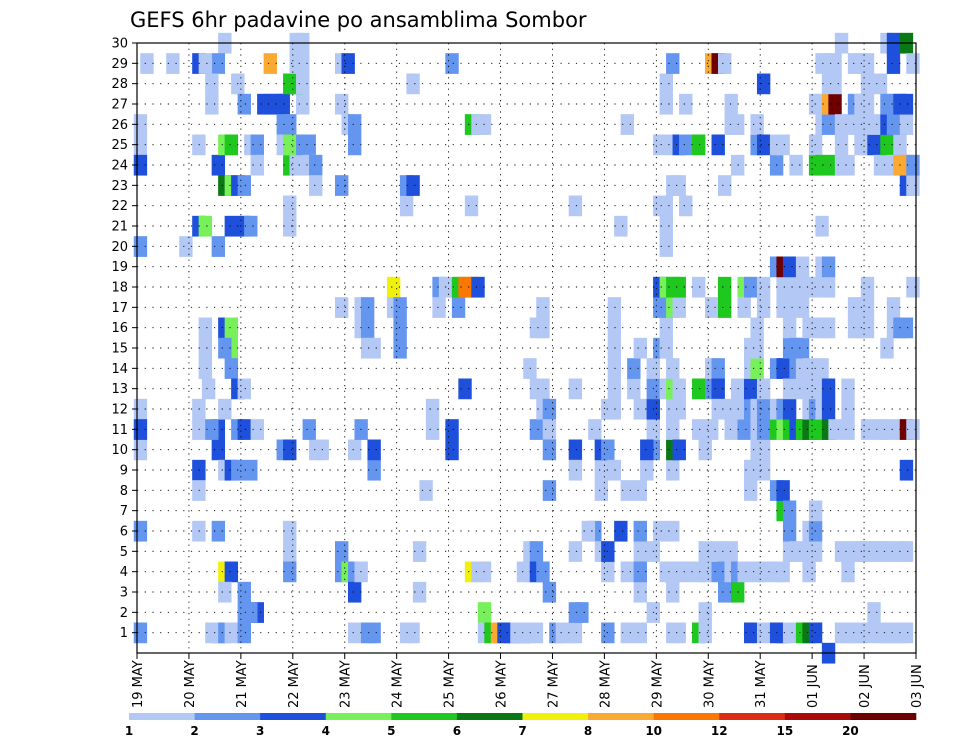 This screenshot has width=960, height=742. I want to click on y-tick-label: 24, so click(119, 166).